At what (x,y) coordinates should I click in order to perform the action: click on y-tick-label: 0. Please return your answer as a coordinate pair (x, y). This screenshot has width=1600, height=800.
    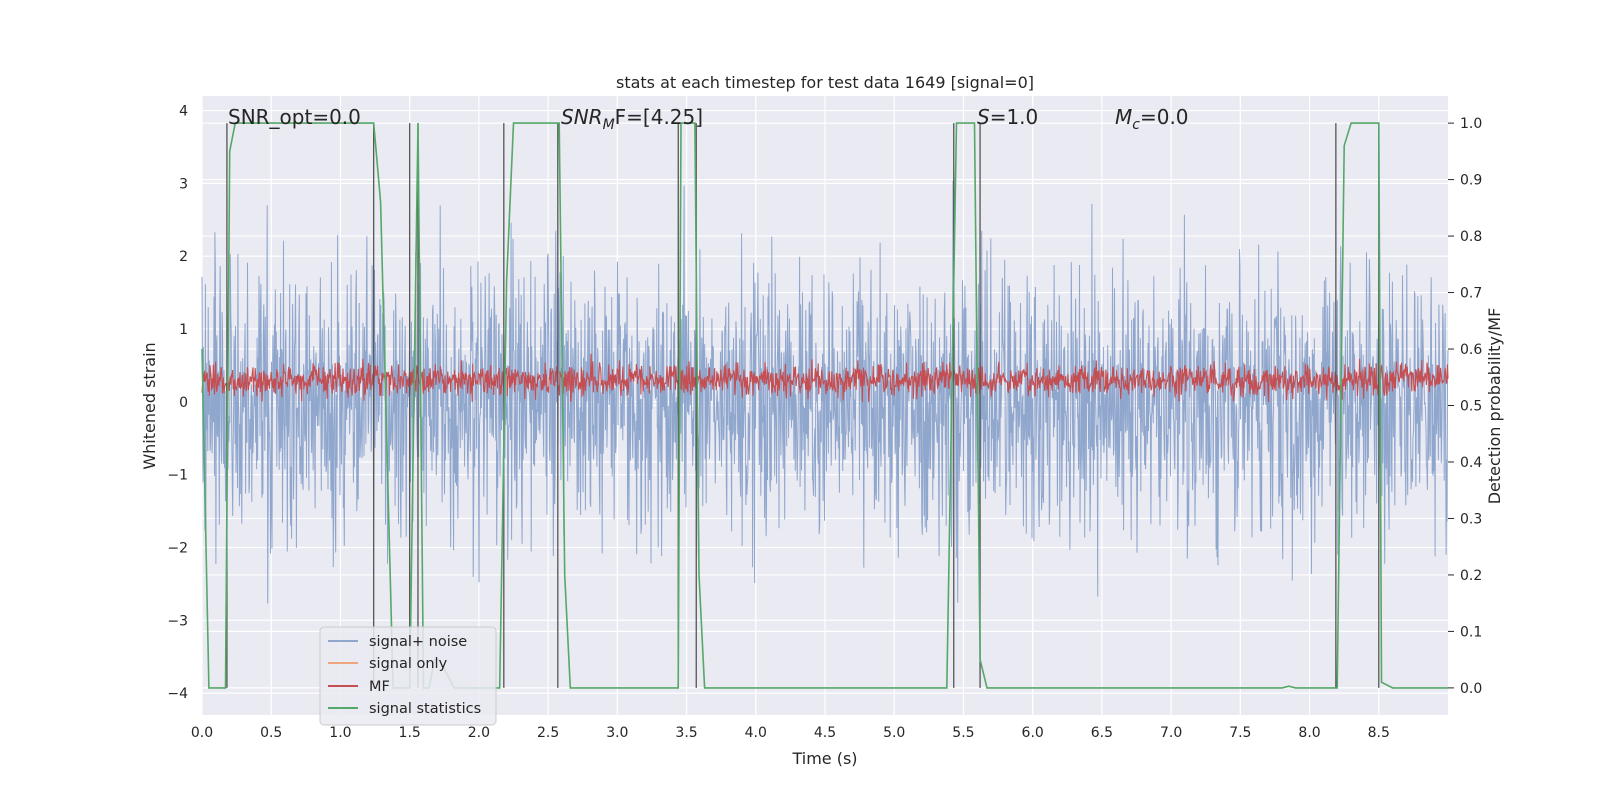
    Looking at the image, I should click on (183, 403).